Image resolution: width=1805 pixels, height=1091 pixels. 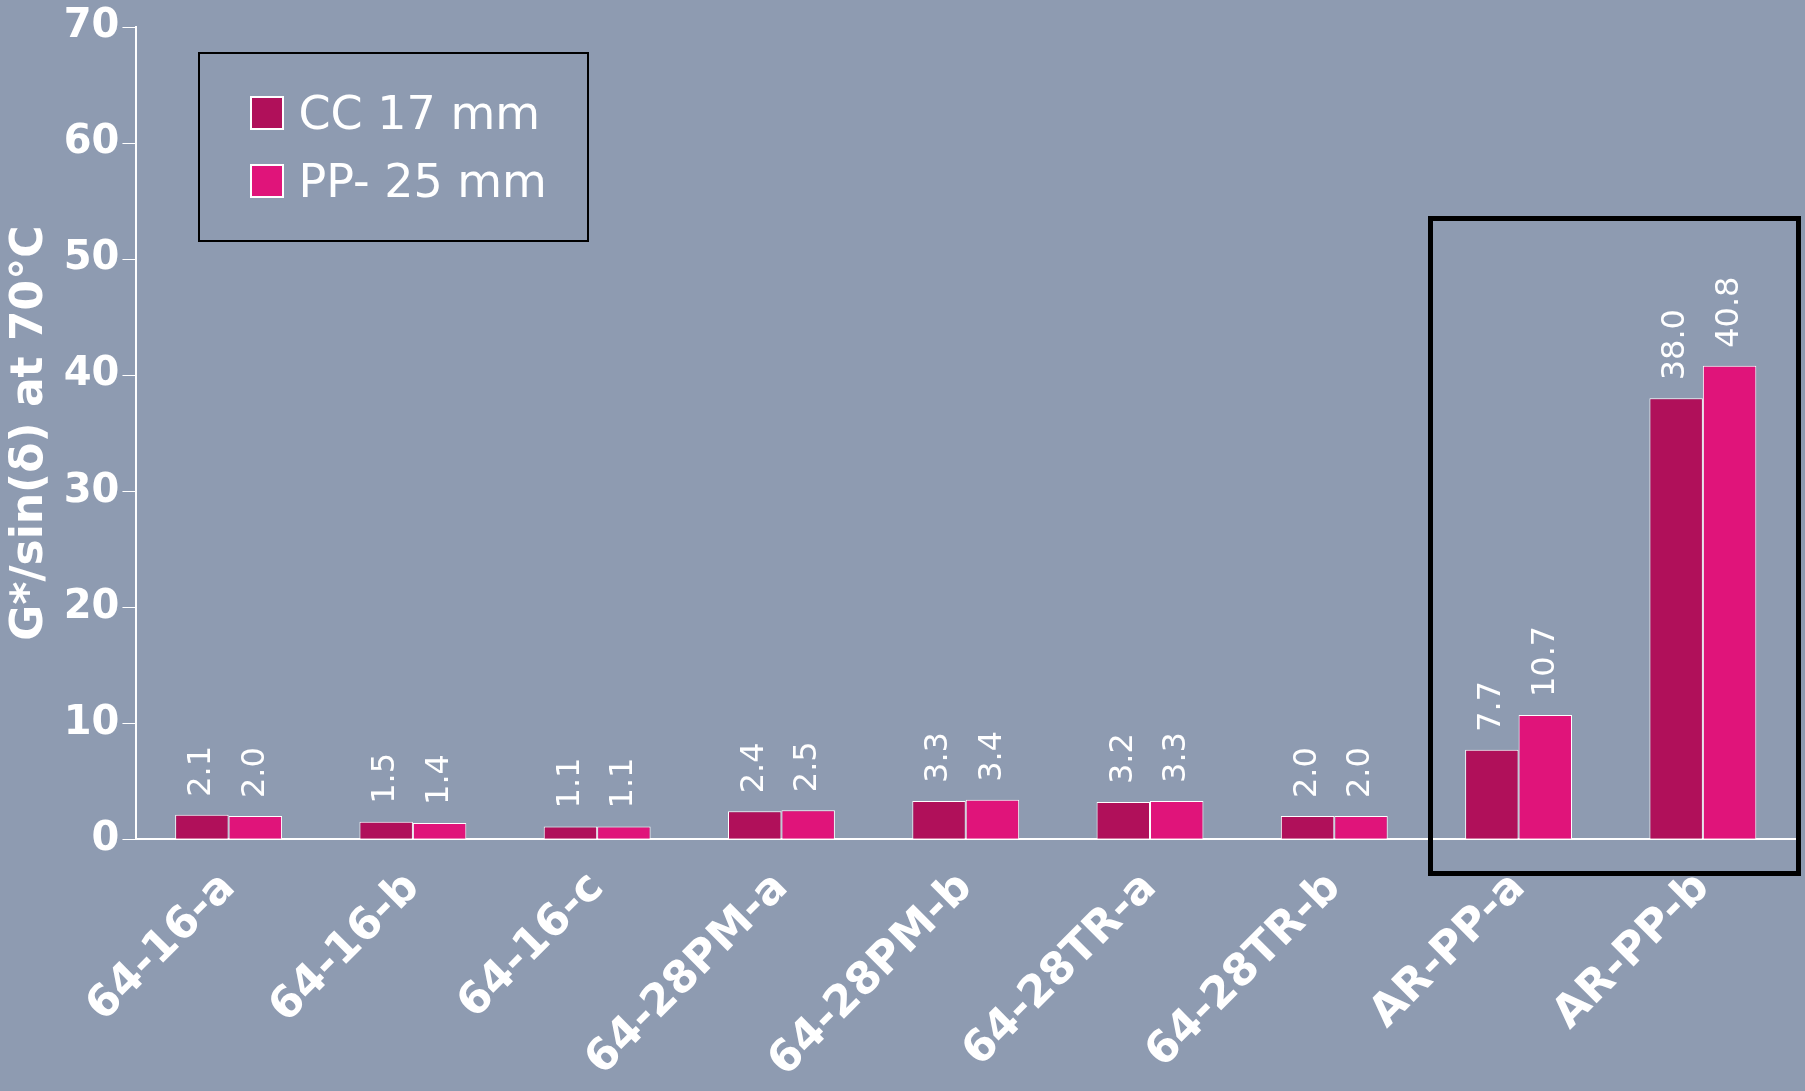 I want to click on y-tick-label: 0, so click(x=105, y=835).